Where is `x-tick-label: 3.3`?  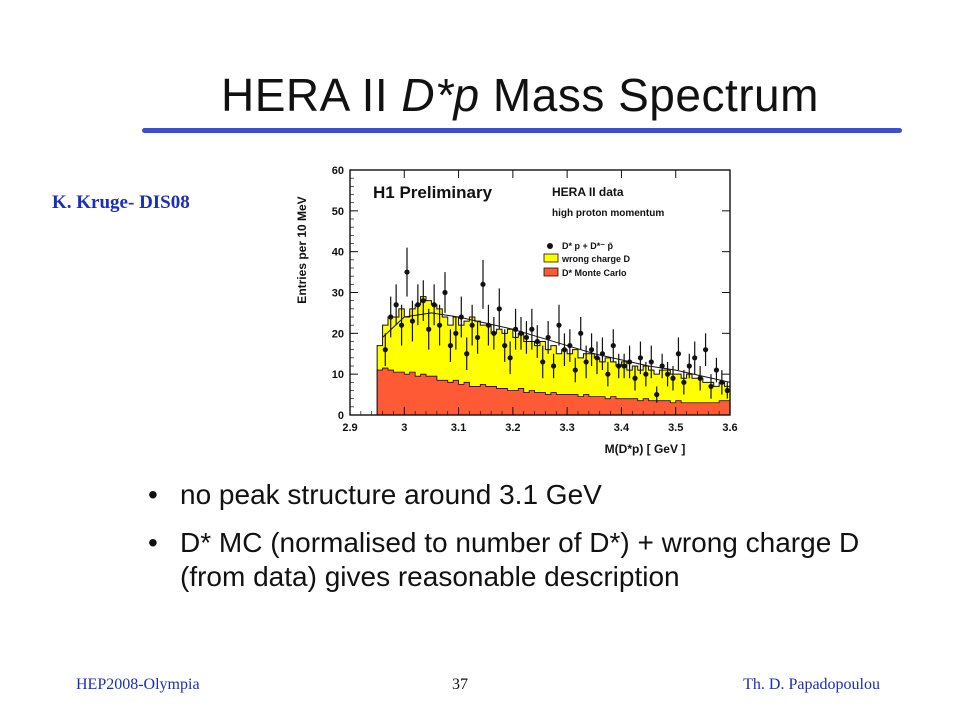
x-tick-label: 3.3 is located at coordinates (566, 428).